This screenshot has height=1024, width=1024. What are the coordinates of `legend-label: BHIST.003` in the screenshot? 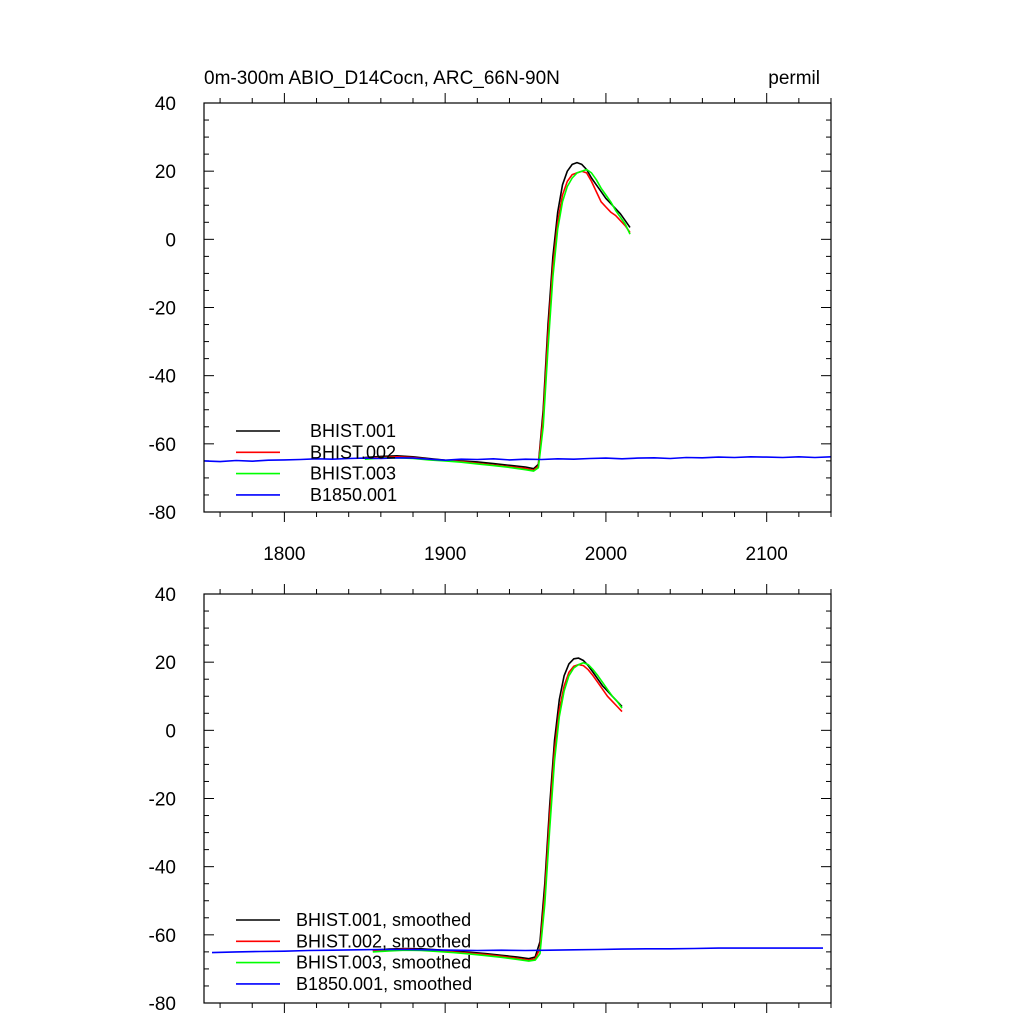 It's located at (353, 474).